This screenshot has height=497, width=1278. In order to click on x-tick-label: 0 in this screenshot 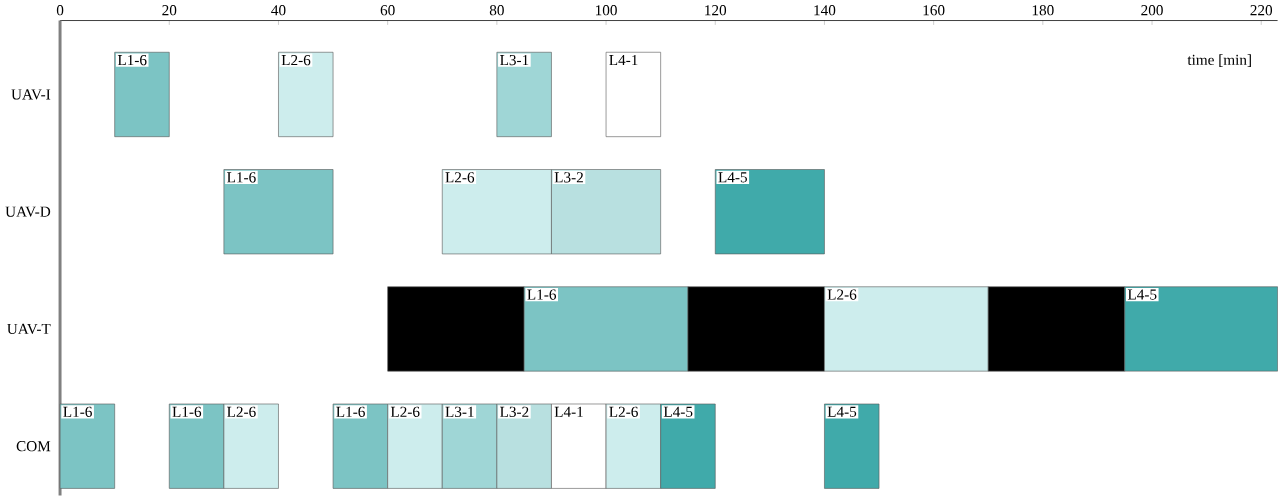, I will do `click(60, 10)`.